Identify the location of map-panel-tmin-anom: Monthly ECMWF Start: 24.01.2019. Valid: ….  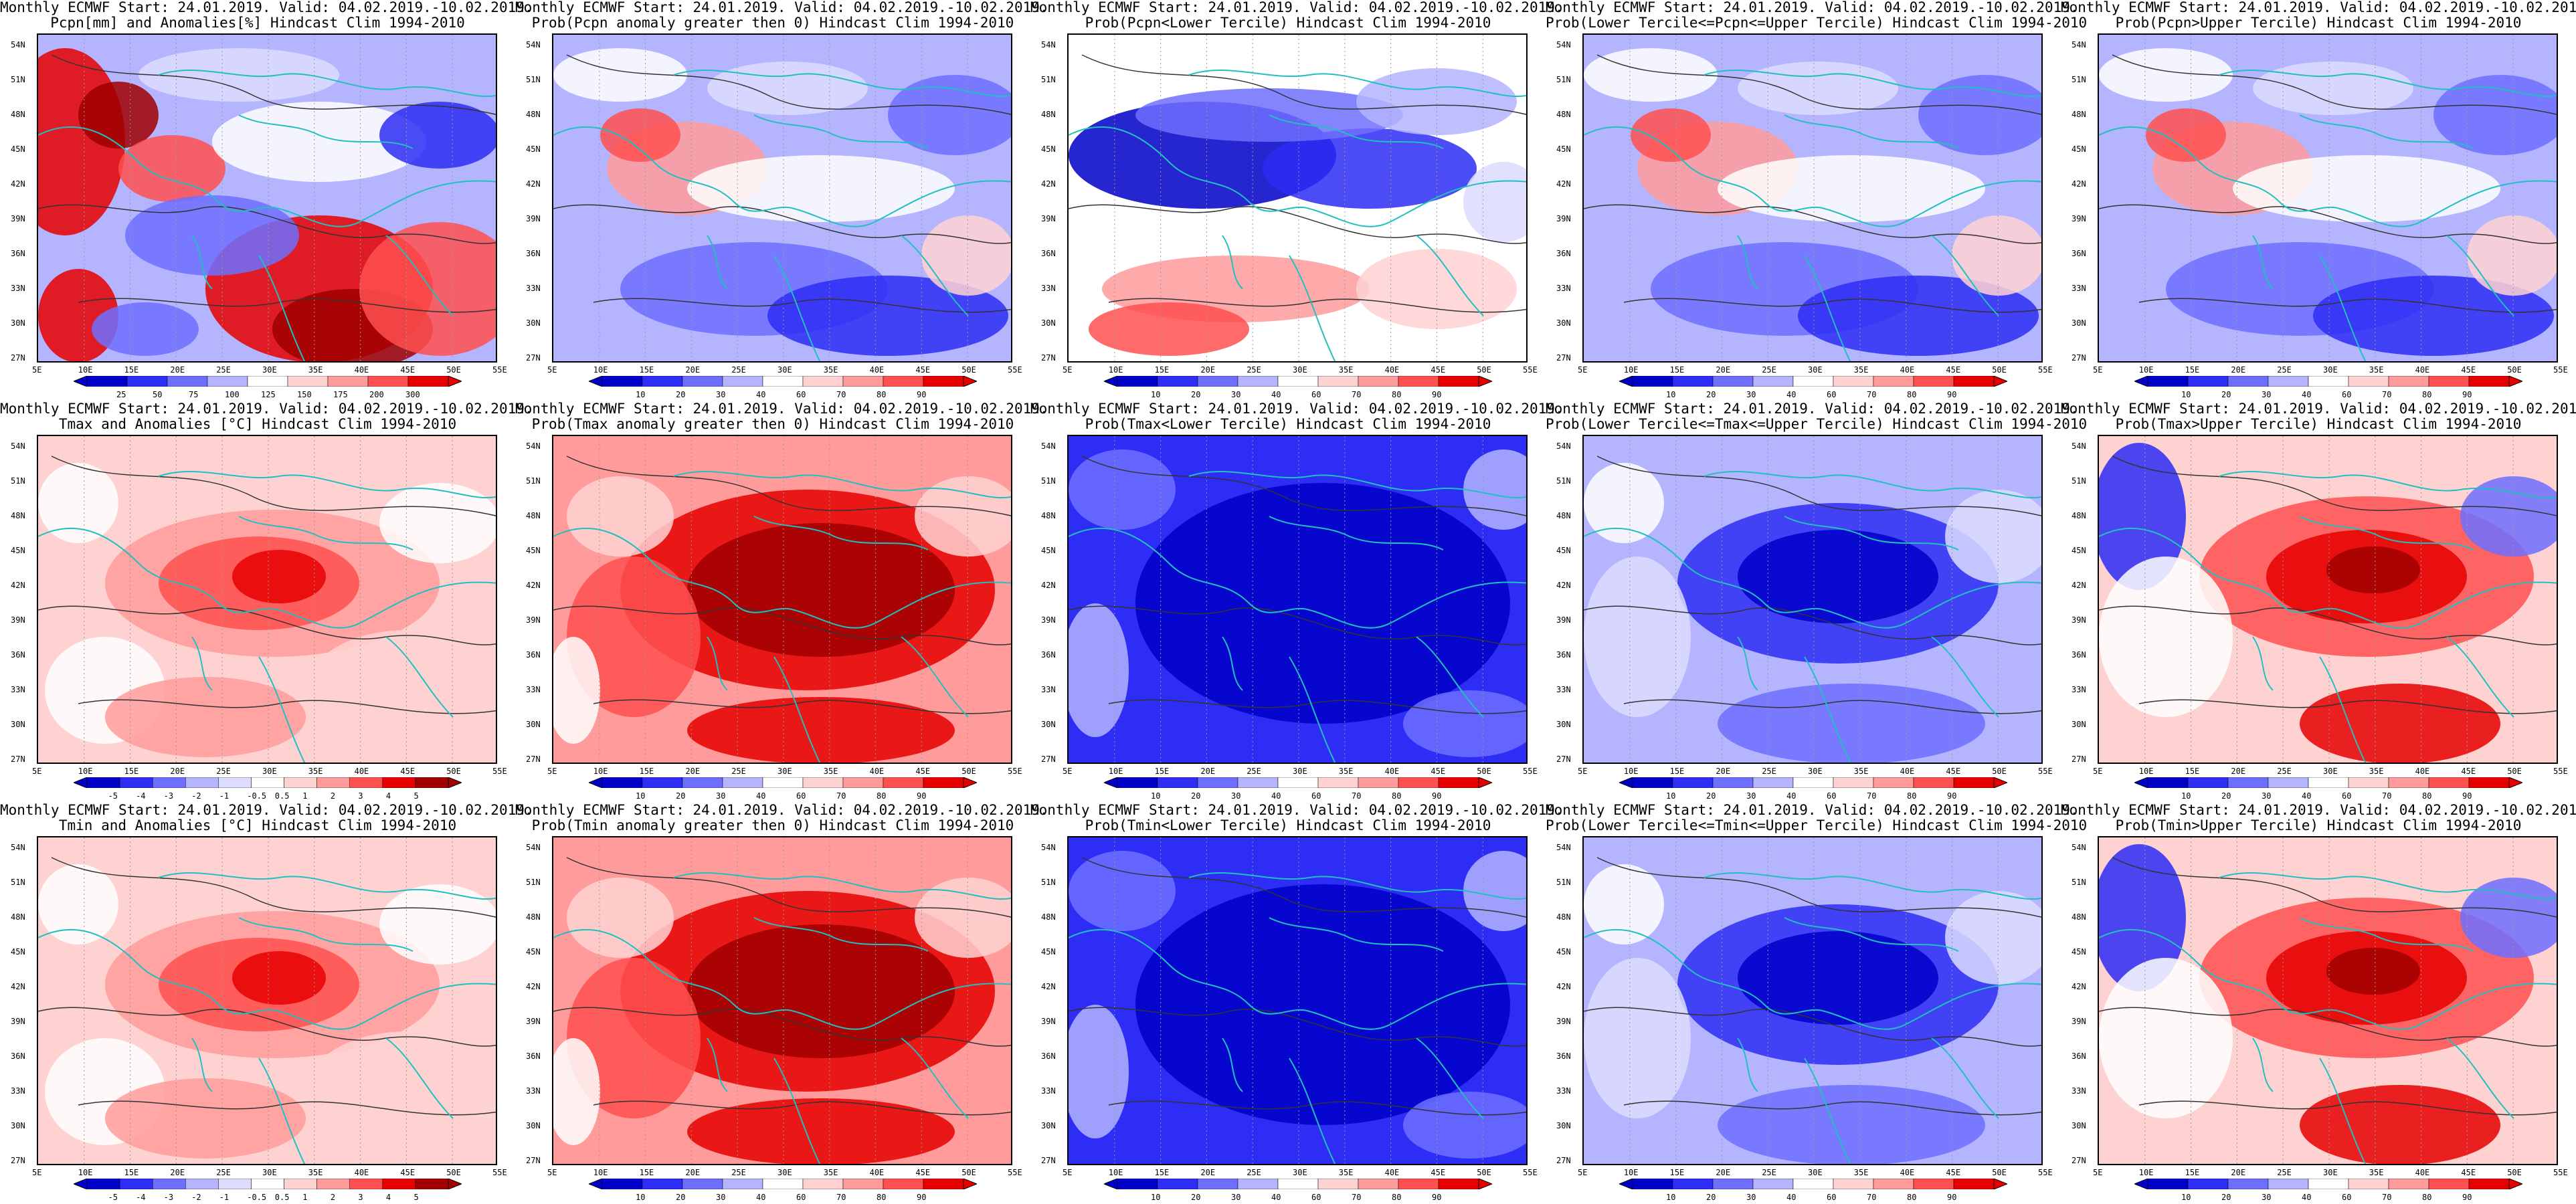
(266, 1003).